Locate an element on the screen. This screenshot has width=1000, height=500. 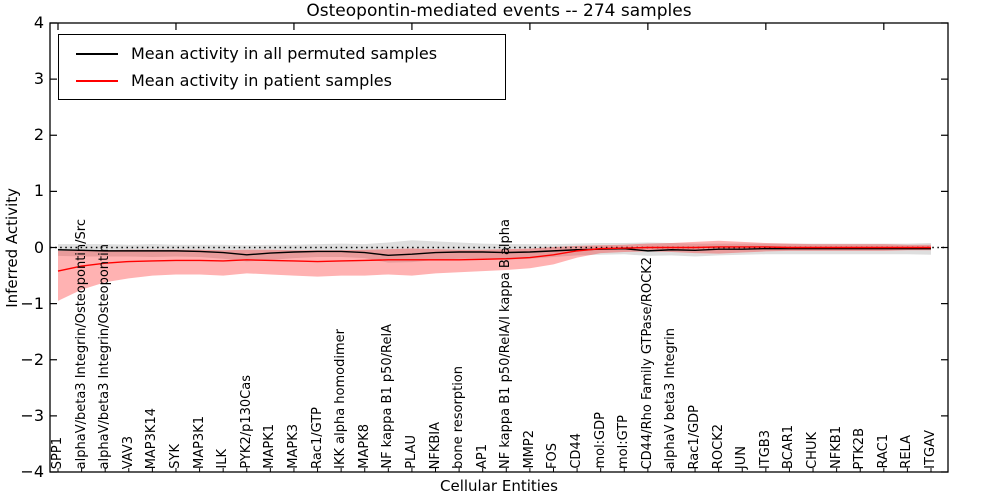
y-tick-label: 3 is located at coordinates (38, 79).